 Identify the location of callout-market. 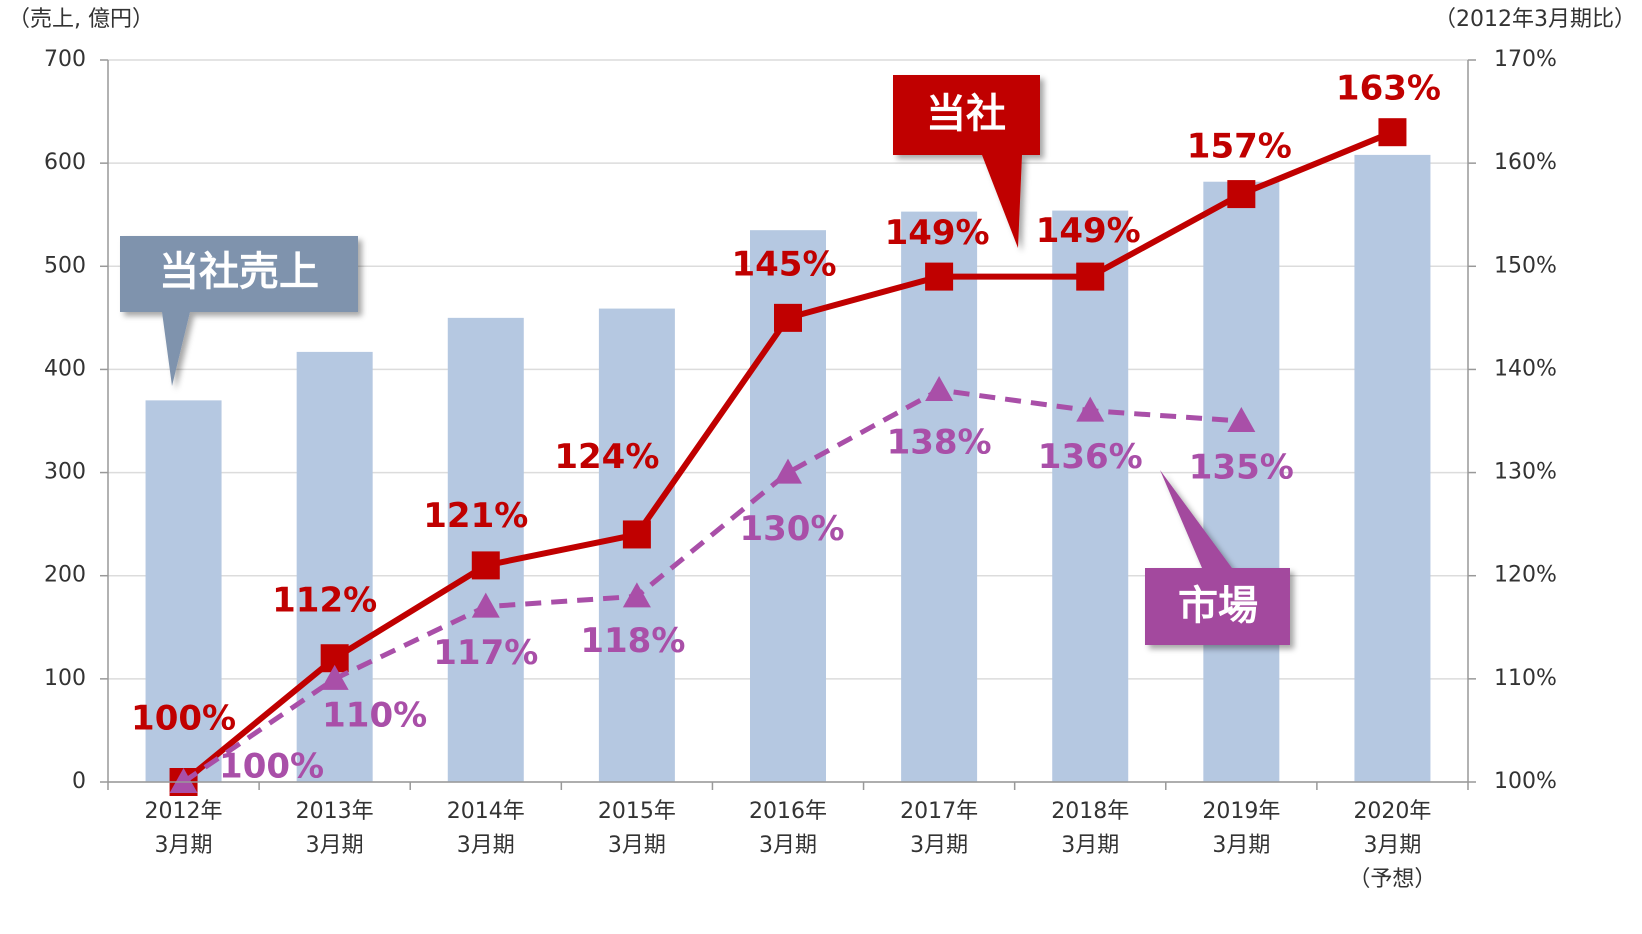
(1217, 557).